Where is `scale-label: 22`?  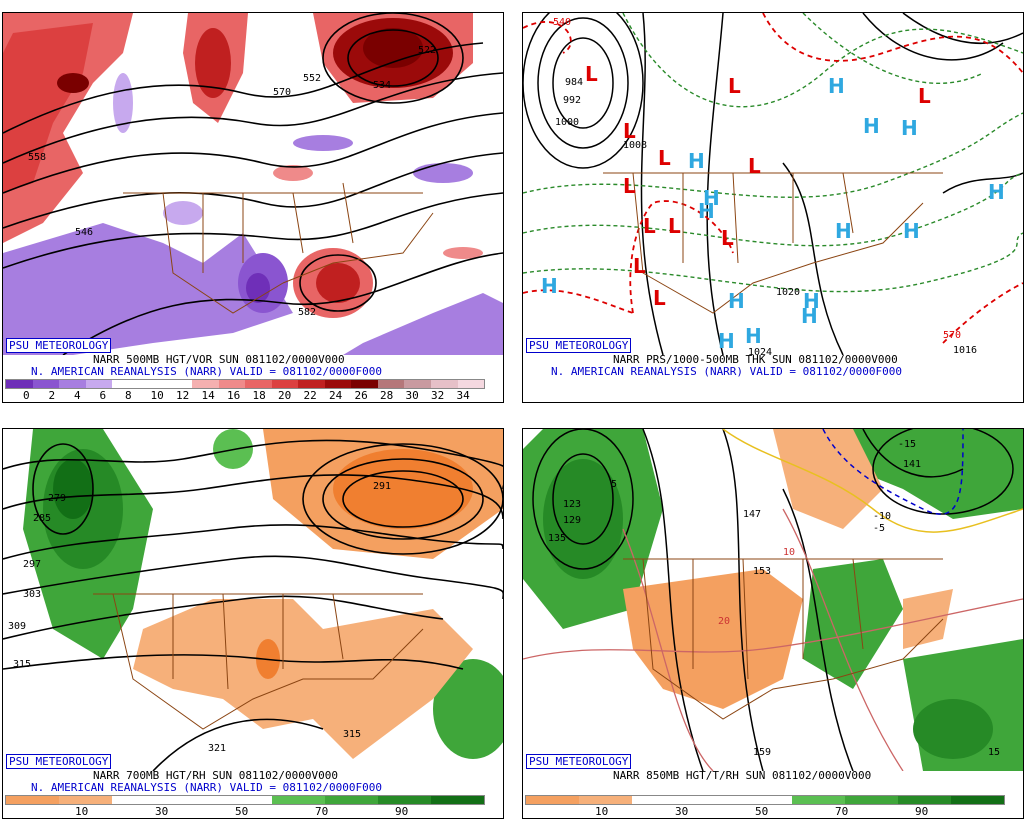
scale-label: 22 is located at coordinates (310, 395).